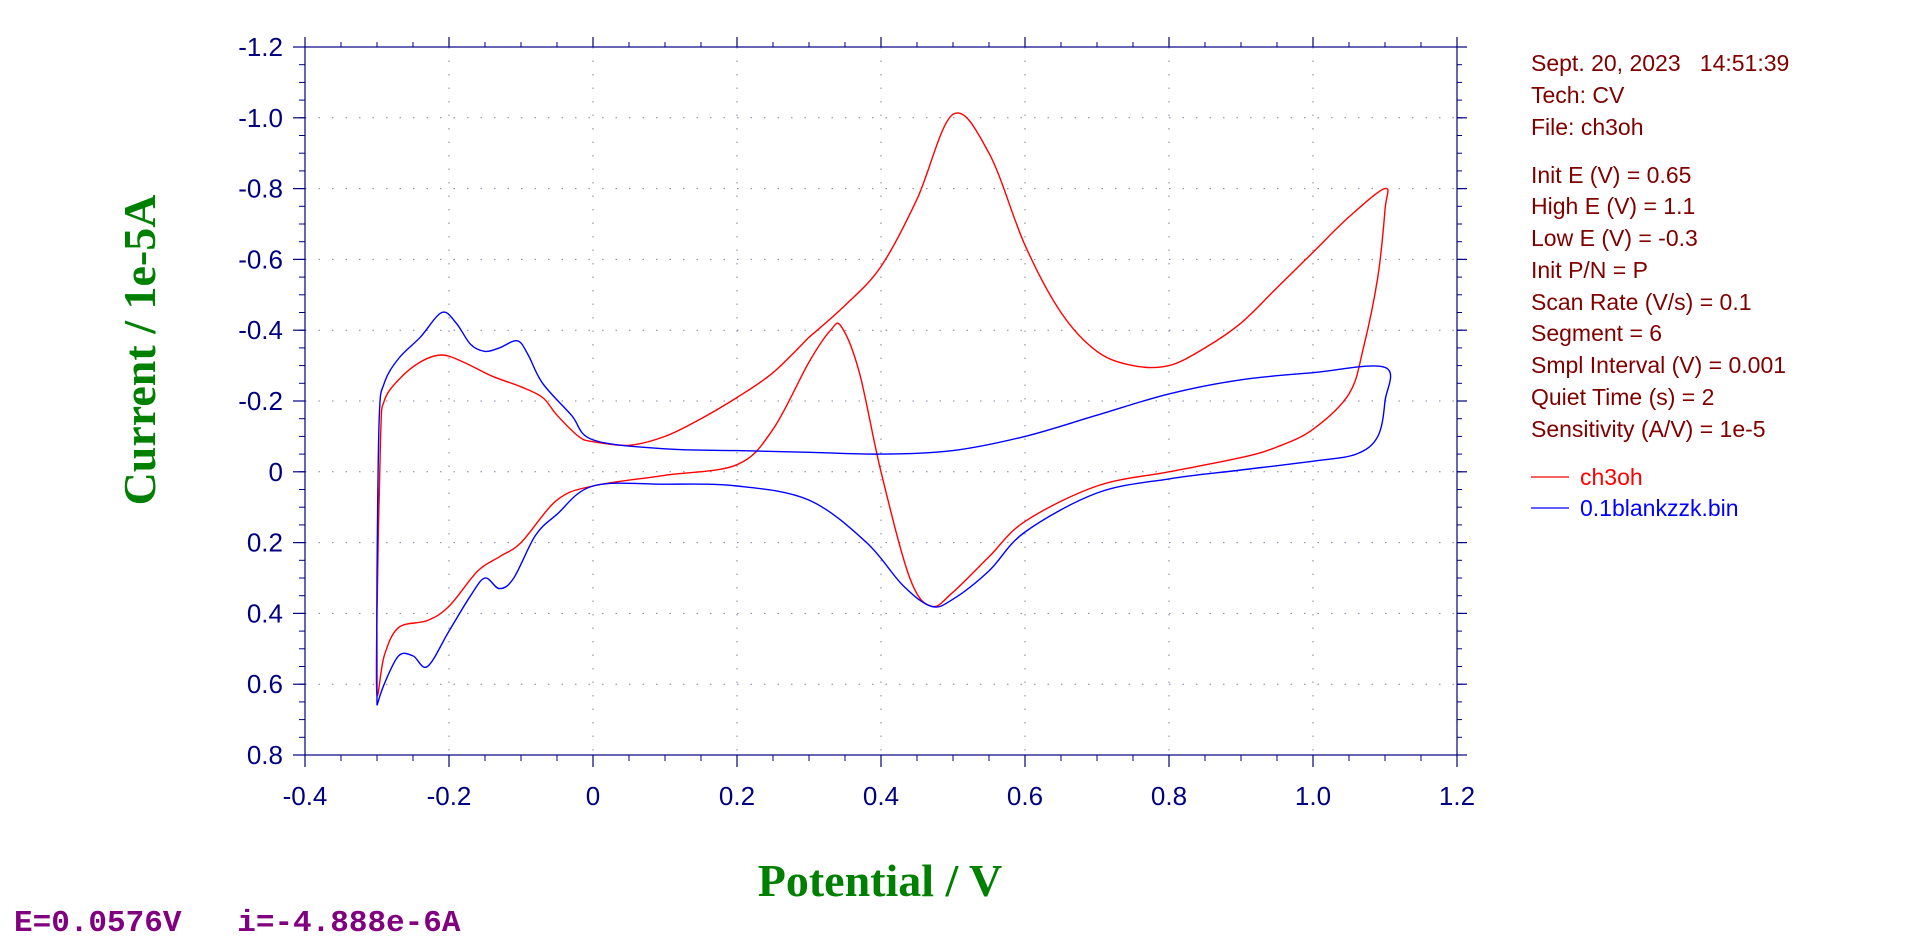  What do you see at coordinates (1313, 796) in the screenshot?
I see `x-tick-label: 1.0` at bounding box center [1313, 796].